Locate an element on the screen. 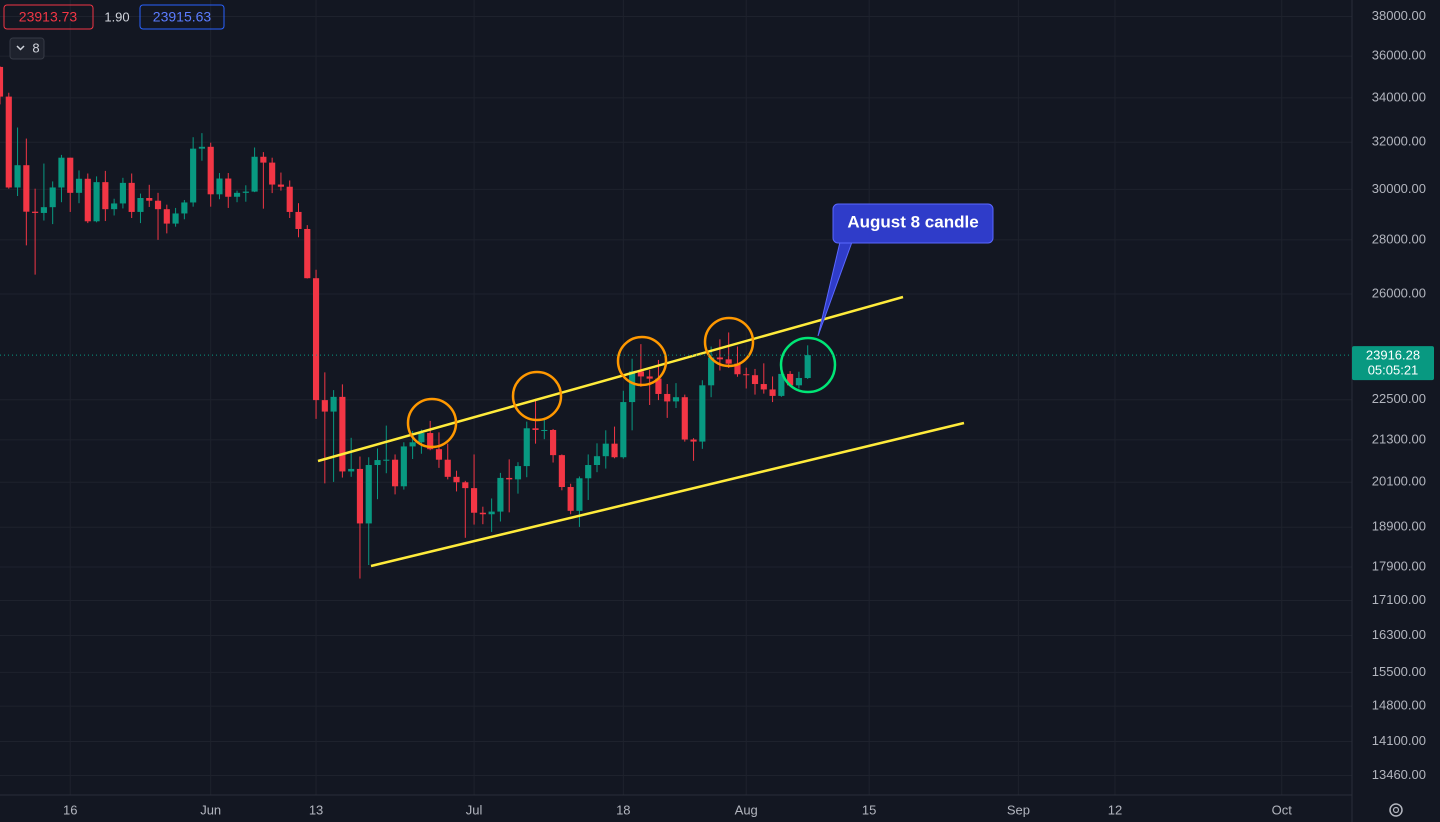 This screenshot has height=822, width=1440. y-tick-label: 26000.00 is located at coordinates (1399, 292).